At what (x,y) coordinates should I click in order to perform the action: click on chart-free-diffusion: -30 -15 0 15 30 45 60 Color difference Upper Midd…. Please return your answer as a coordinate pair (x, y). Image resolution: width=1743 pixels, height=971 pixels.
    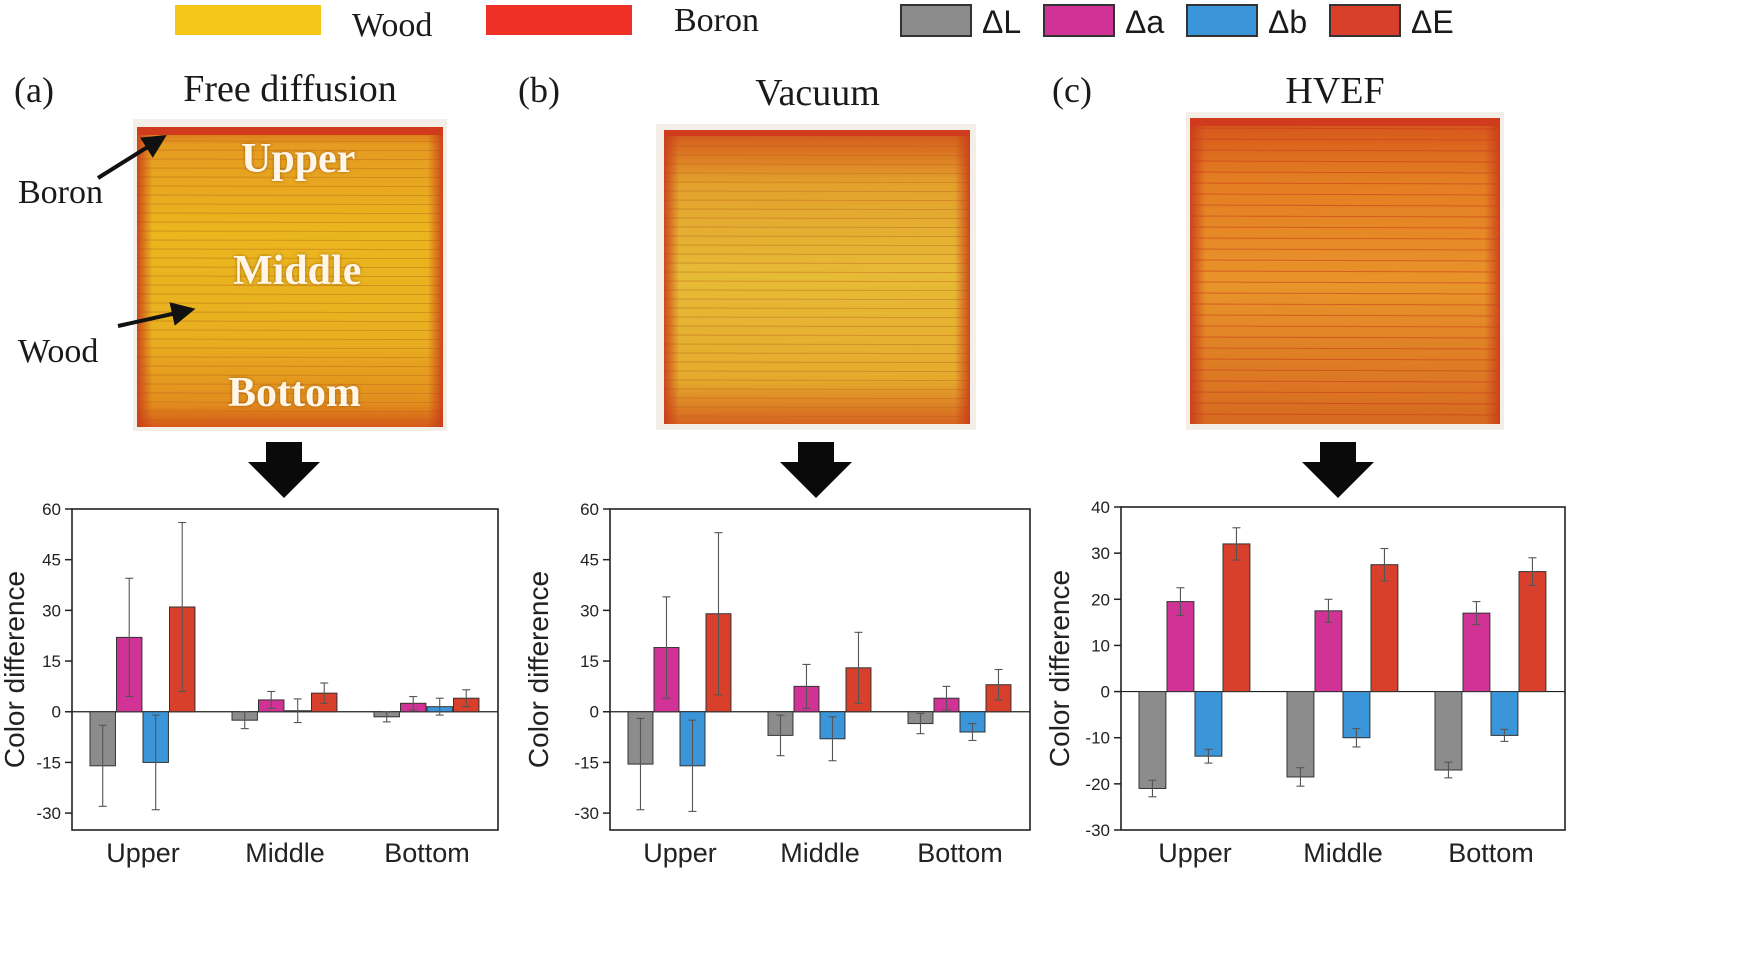
    Looking at the image, I should click on (252, 690).